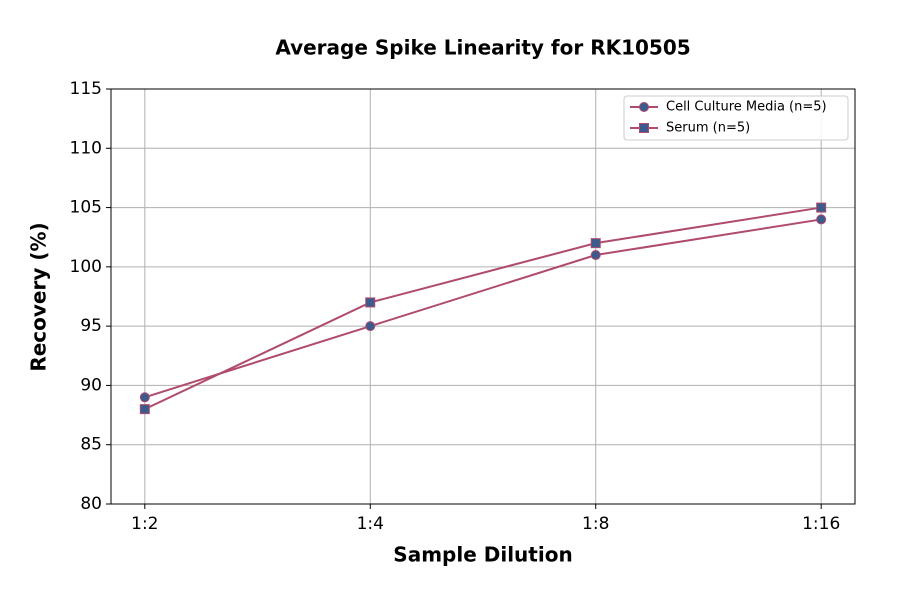 The image size is (900, 594). What do you see at coordinates (91, 504) in the screenshot?
I see `y-tick-label: 80` at bounding box center [91, 504].